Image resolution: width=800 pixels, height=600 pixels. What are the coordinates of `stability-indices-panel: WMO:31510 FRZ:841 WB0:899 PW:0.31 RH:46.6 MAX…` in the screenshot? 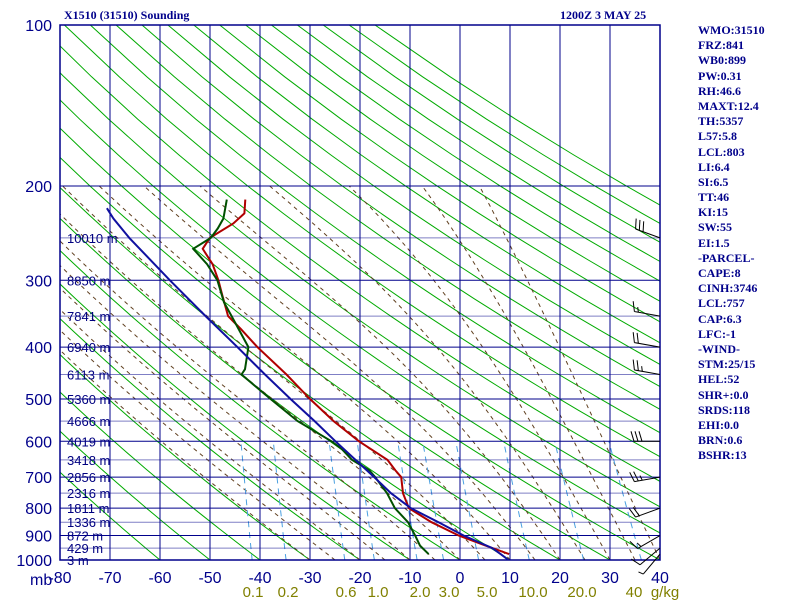 It's located at (748, 243).